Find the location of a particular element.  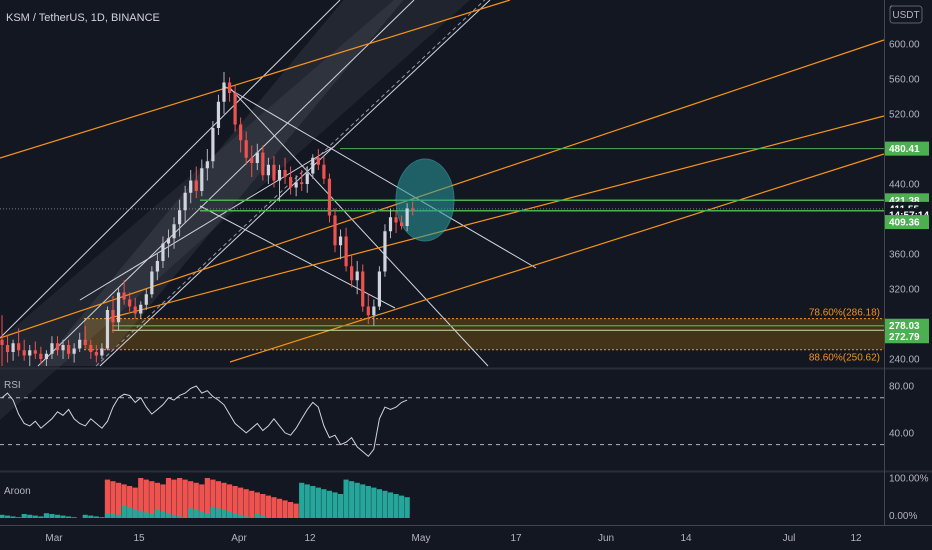

chart-title: KSM / TetherUS, 1D, BINANCE is located at coordinates (83, 18).